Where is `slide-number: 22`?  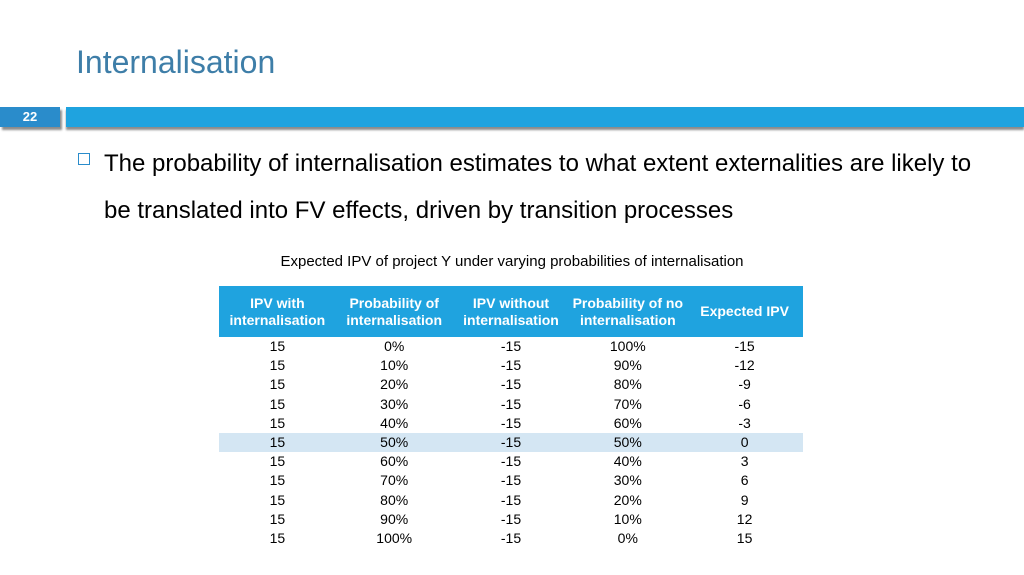 slide-number: 22 is located at coordinates (30, 116).